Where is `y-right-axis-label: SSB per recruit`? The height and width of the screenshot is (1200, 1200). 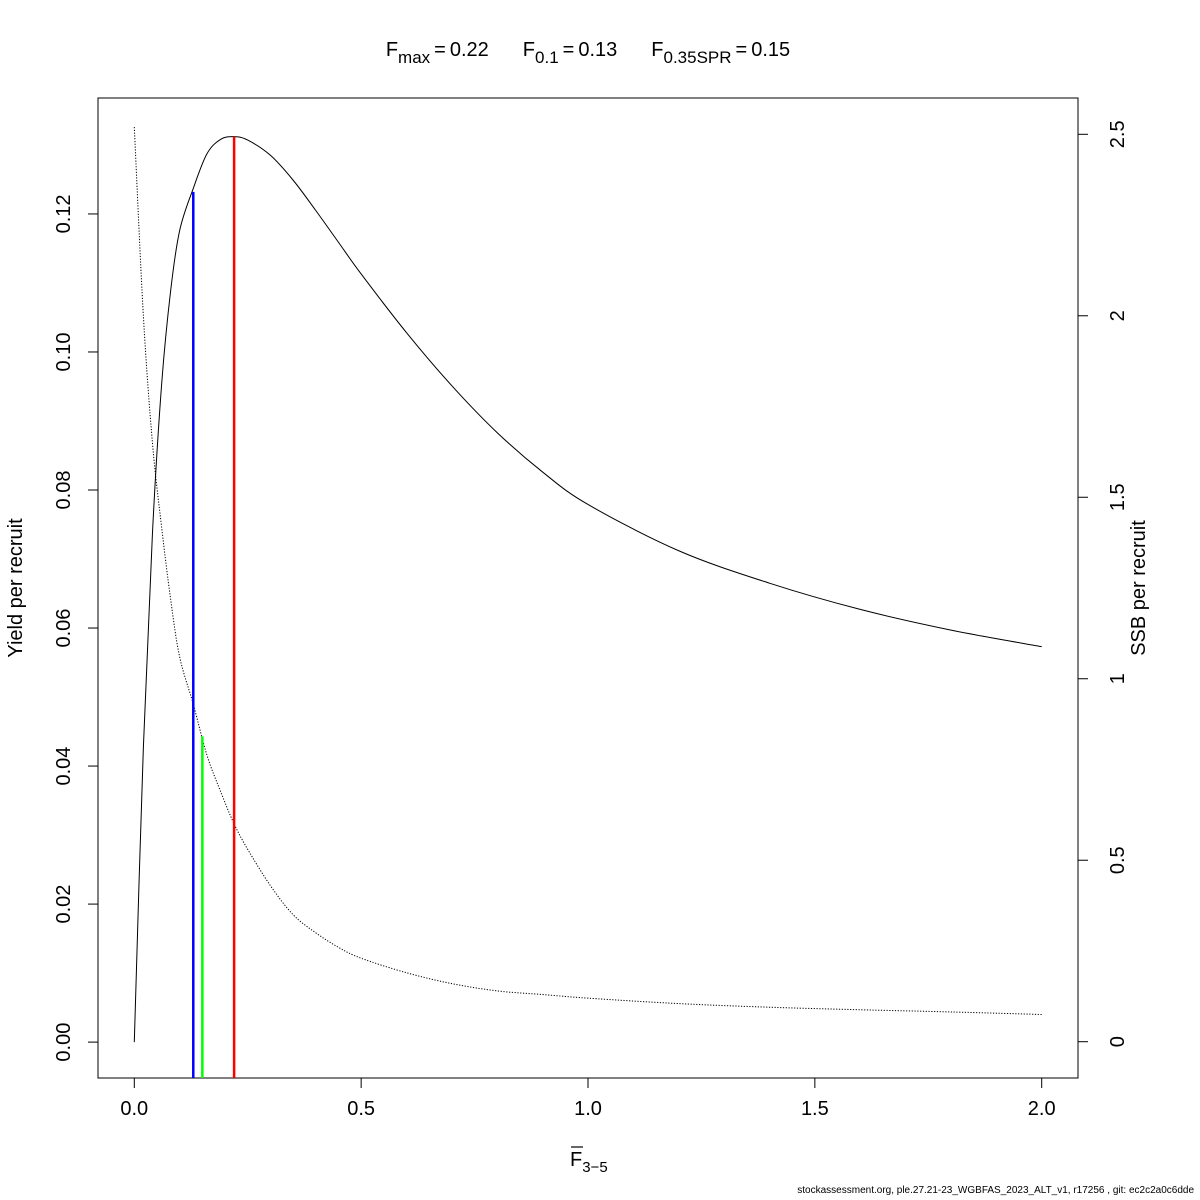
y-right-axis-label: SSB per recruit is located at coordinates (1139, 588).